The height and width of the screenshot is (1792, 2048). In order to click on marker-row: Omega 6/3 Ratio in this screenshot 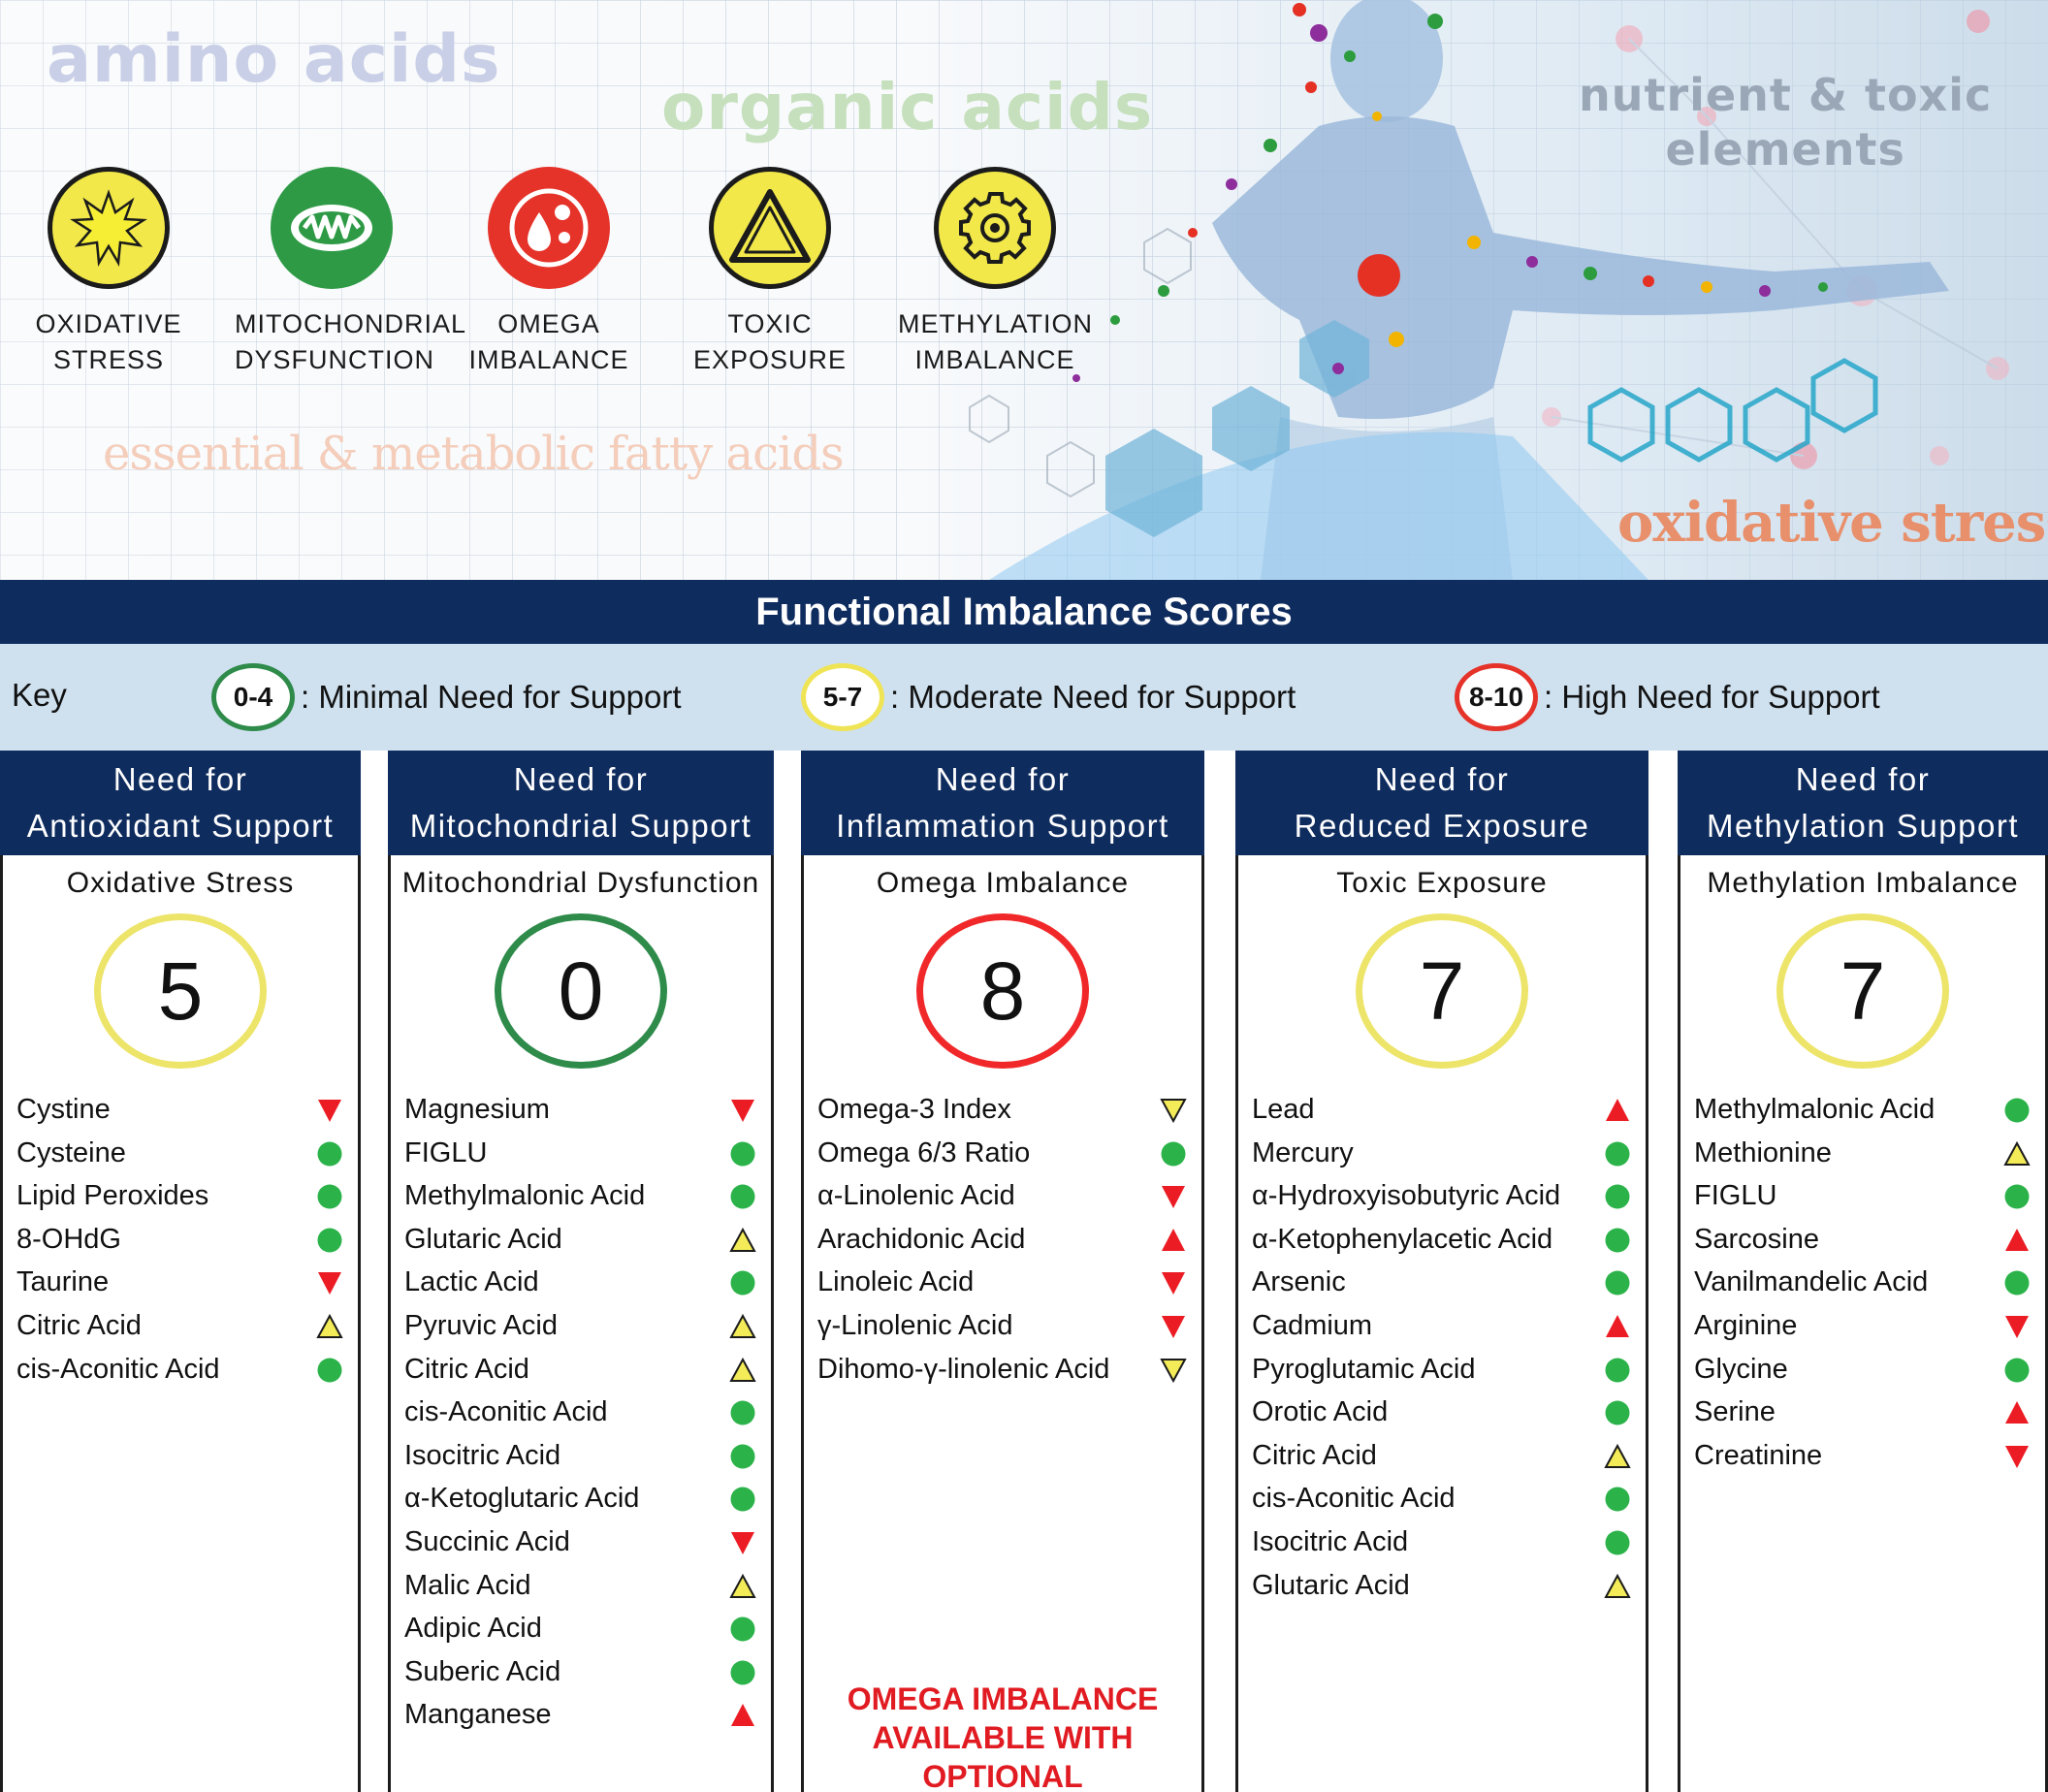, I will do `click(1004, 1153)`.